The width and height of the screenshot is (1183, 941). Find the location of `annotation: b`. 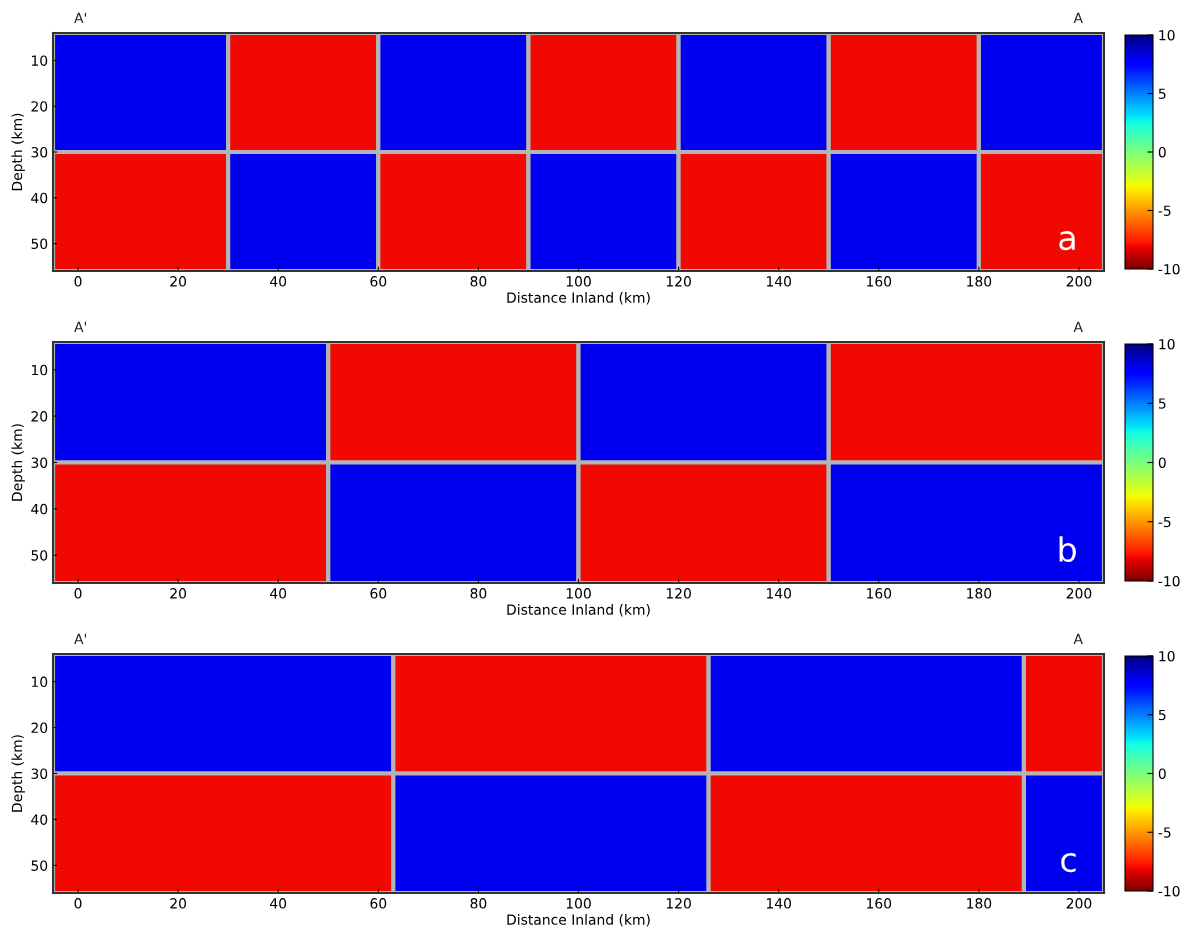

annotation: b is located at coordinates (1067, 549).